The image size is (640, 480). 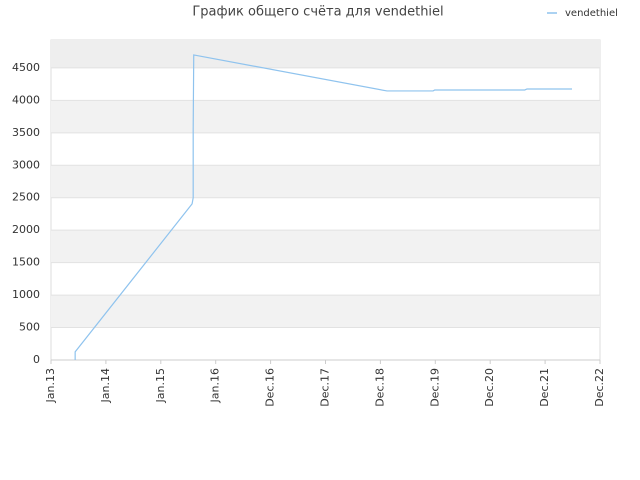 What do you see at coordinates (270, 387) in the screenshot?
I see `x-tick-label: Dec.16` at bounding box center [270, 387].